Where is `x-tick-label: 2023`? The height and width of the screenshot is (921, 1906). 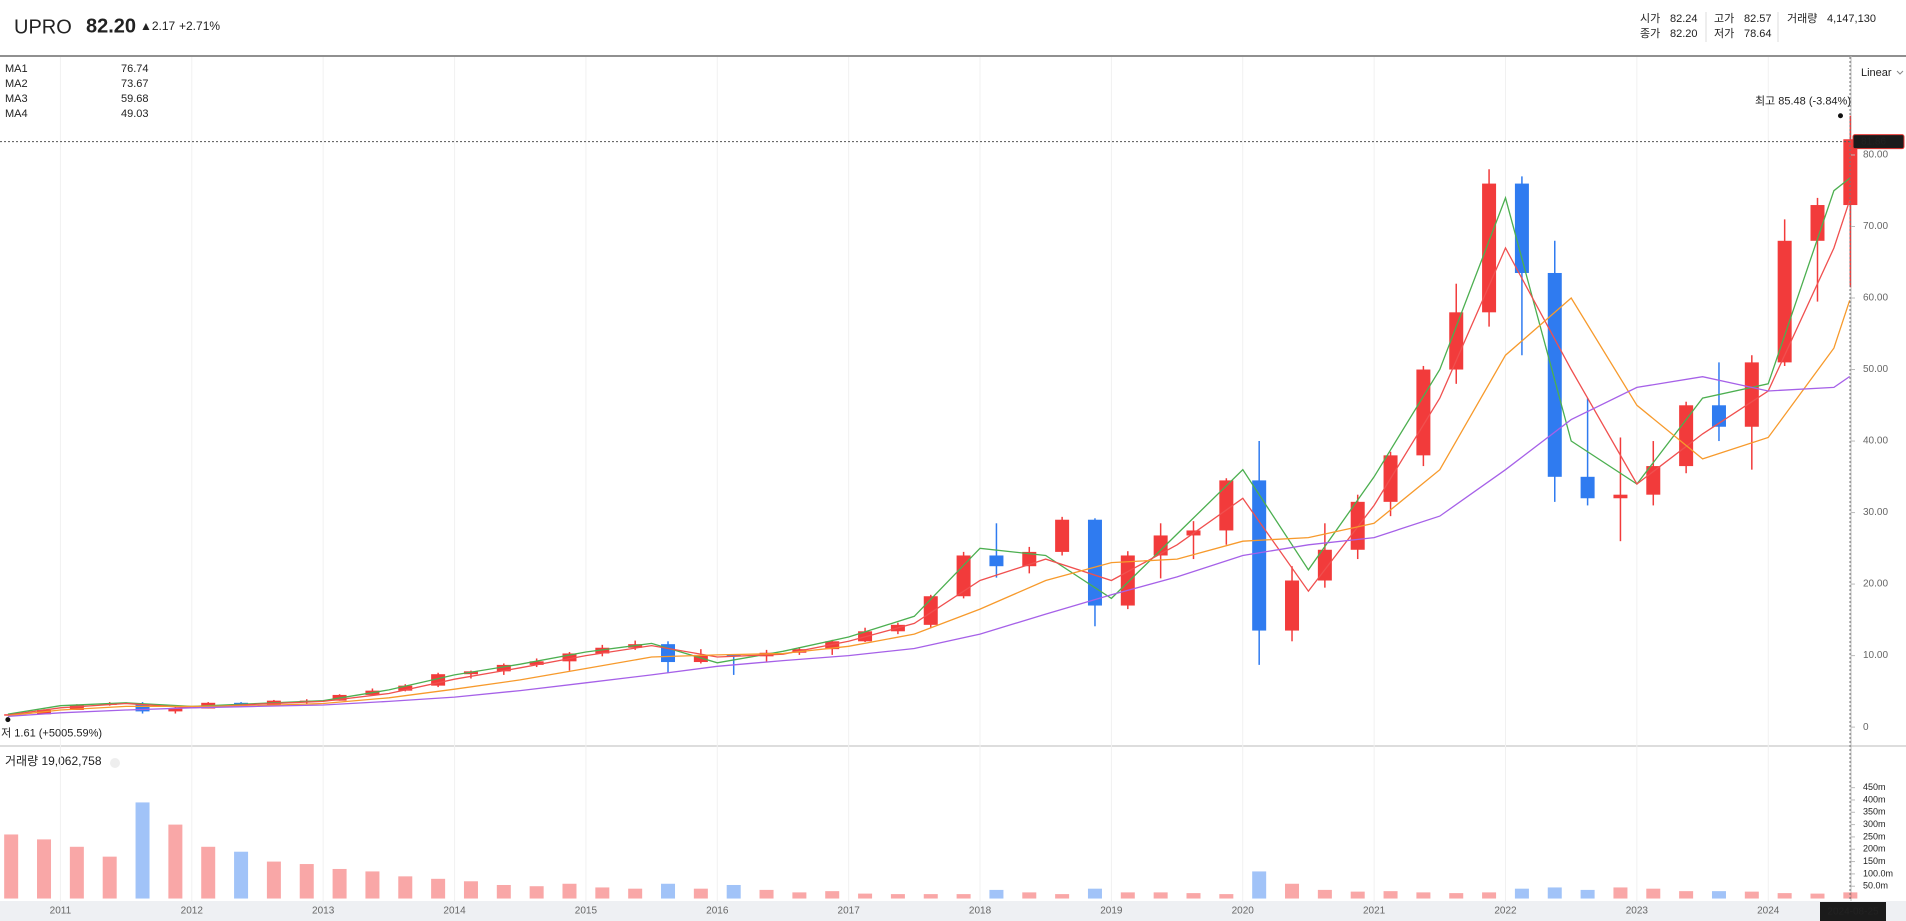
x-tick-label: 2023 is located at coordinates (1637, 911).